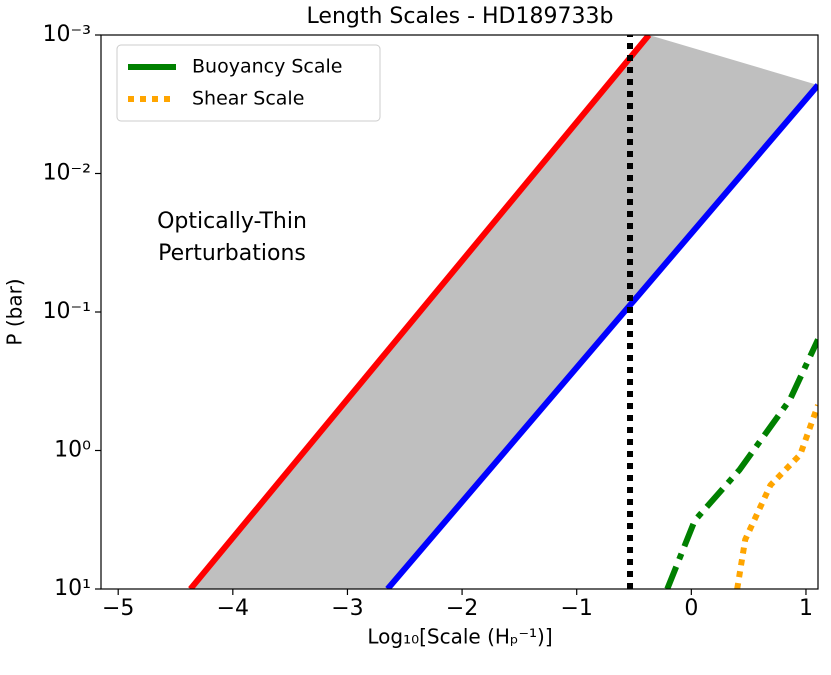 The image size is (831, 675). Describe the element at coordinates (576, 608) in the screenshot. I see `x-tick-label: −1` at that location.